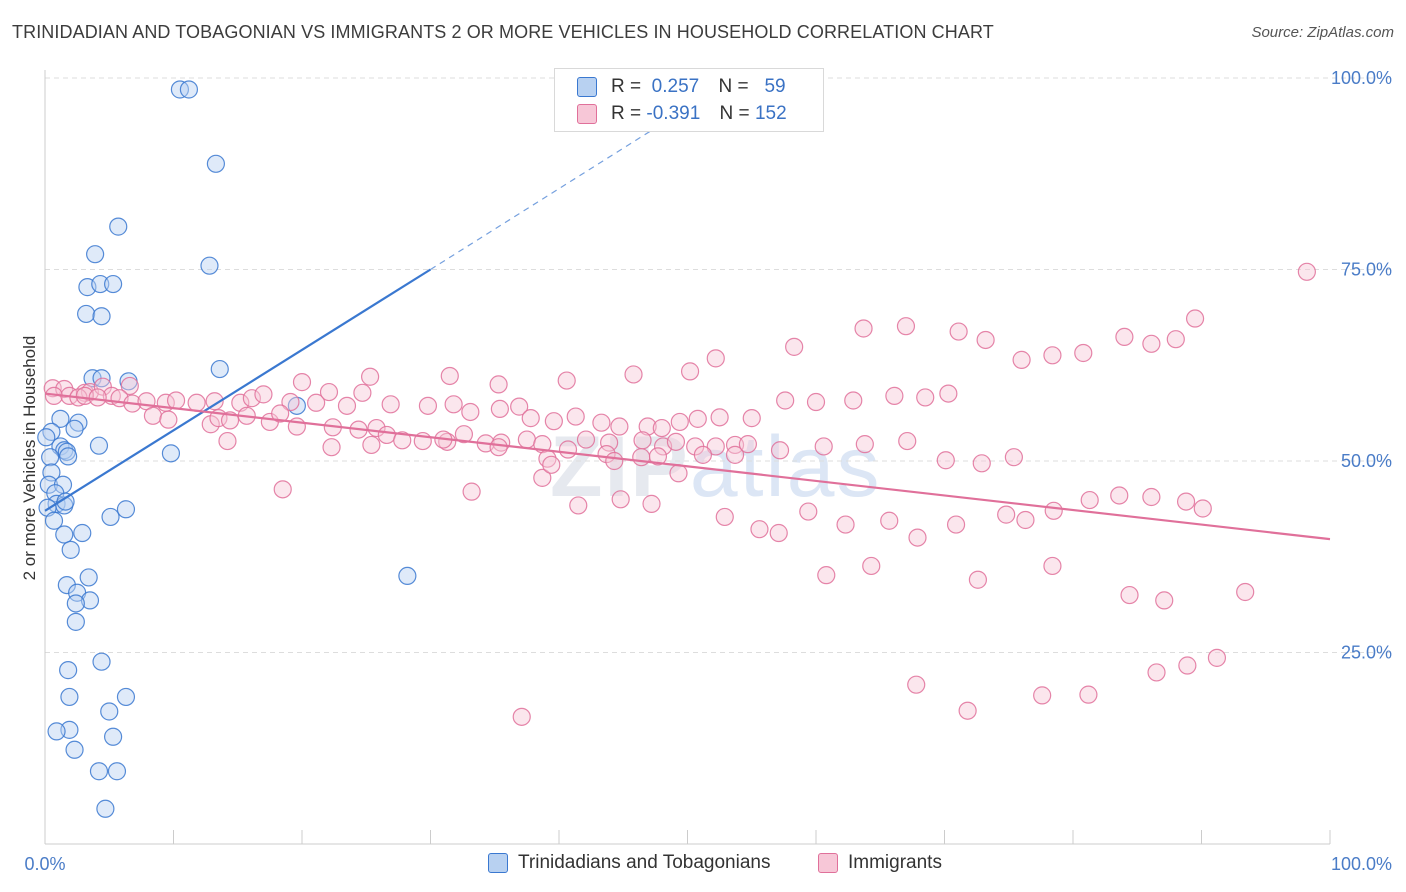  Describe the element at coordinates (785, 467) in the screenshot. I see `watermark-atlas: atlas` at that location.